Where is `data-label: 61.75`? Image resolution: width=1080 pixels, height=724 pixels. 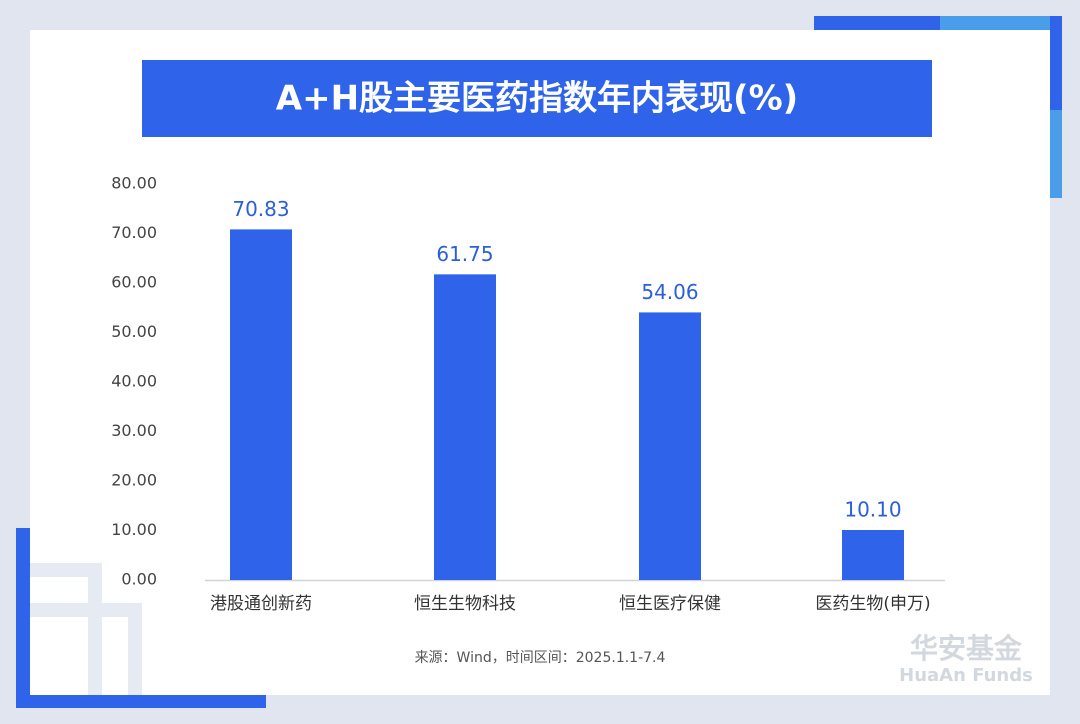 data-label: 61.75 is located at coordinates (464, 254).